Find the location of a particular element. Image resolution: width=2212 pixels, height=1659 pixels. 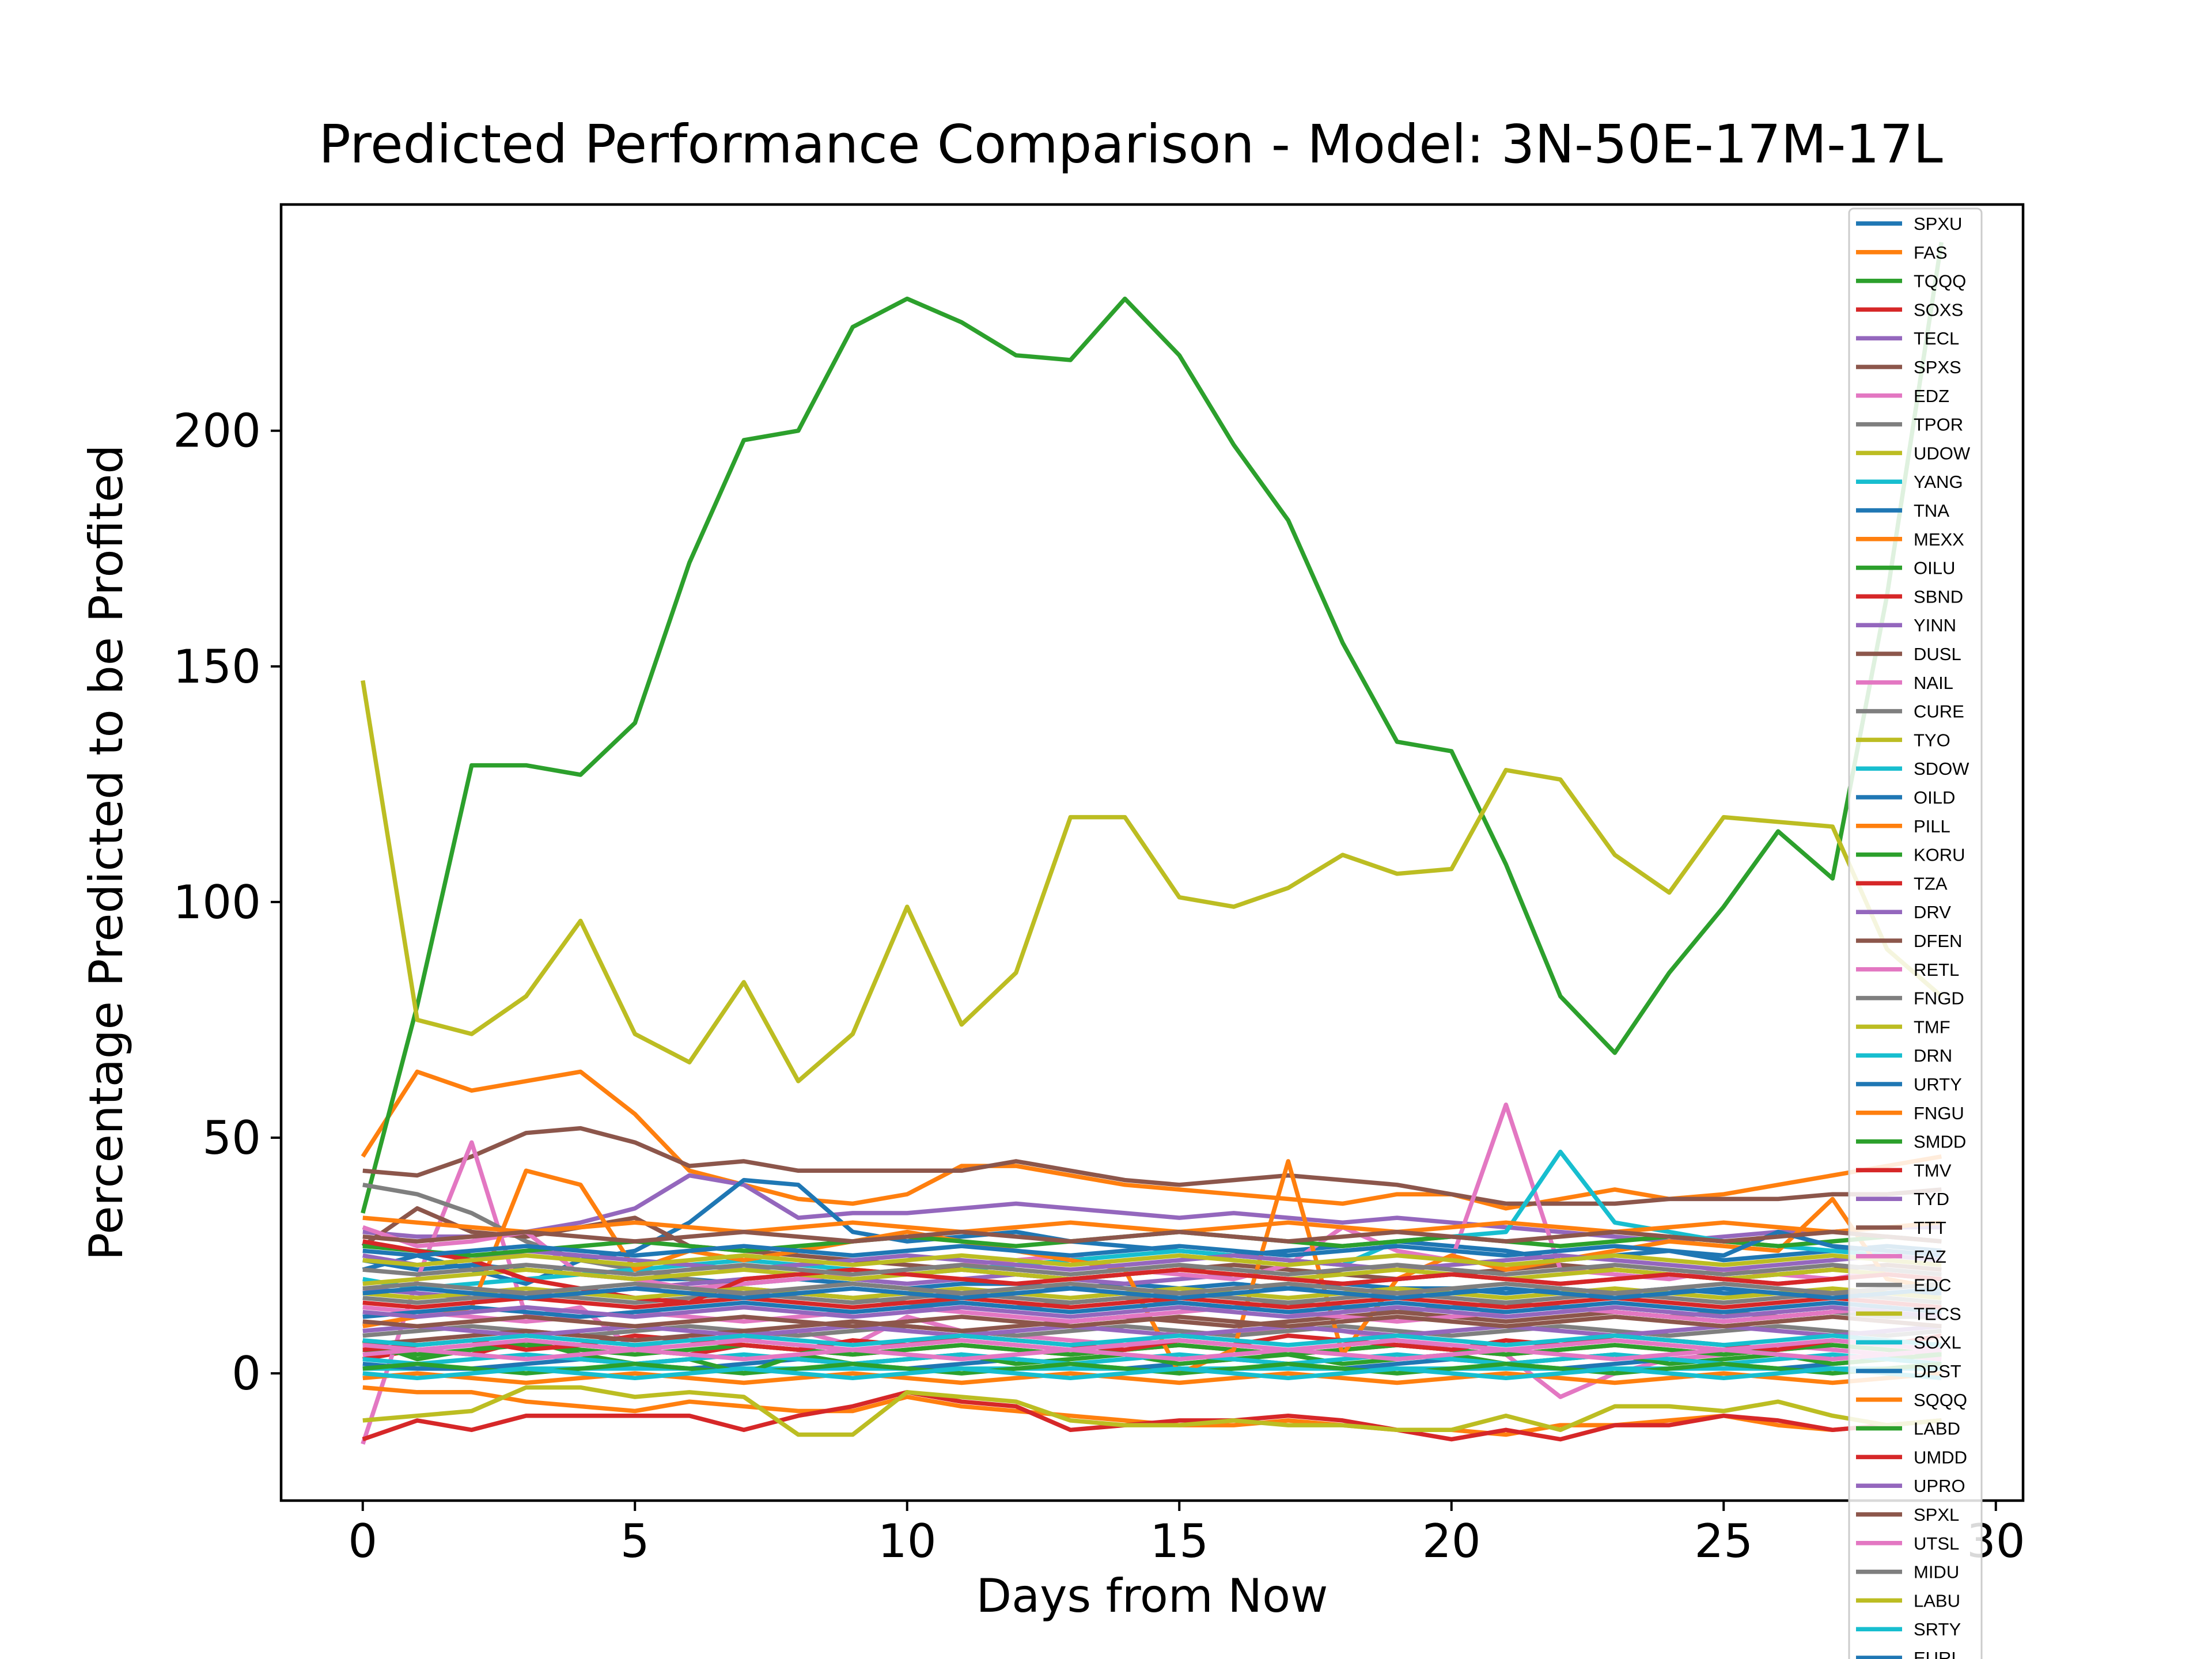

legend-label-tna: TNA is located at coordinates (1931, 511).